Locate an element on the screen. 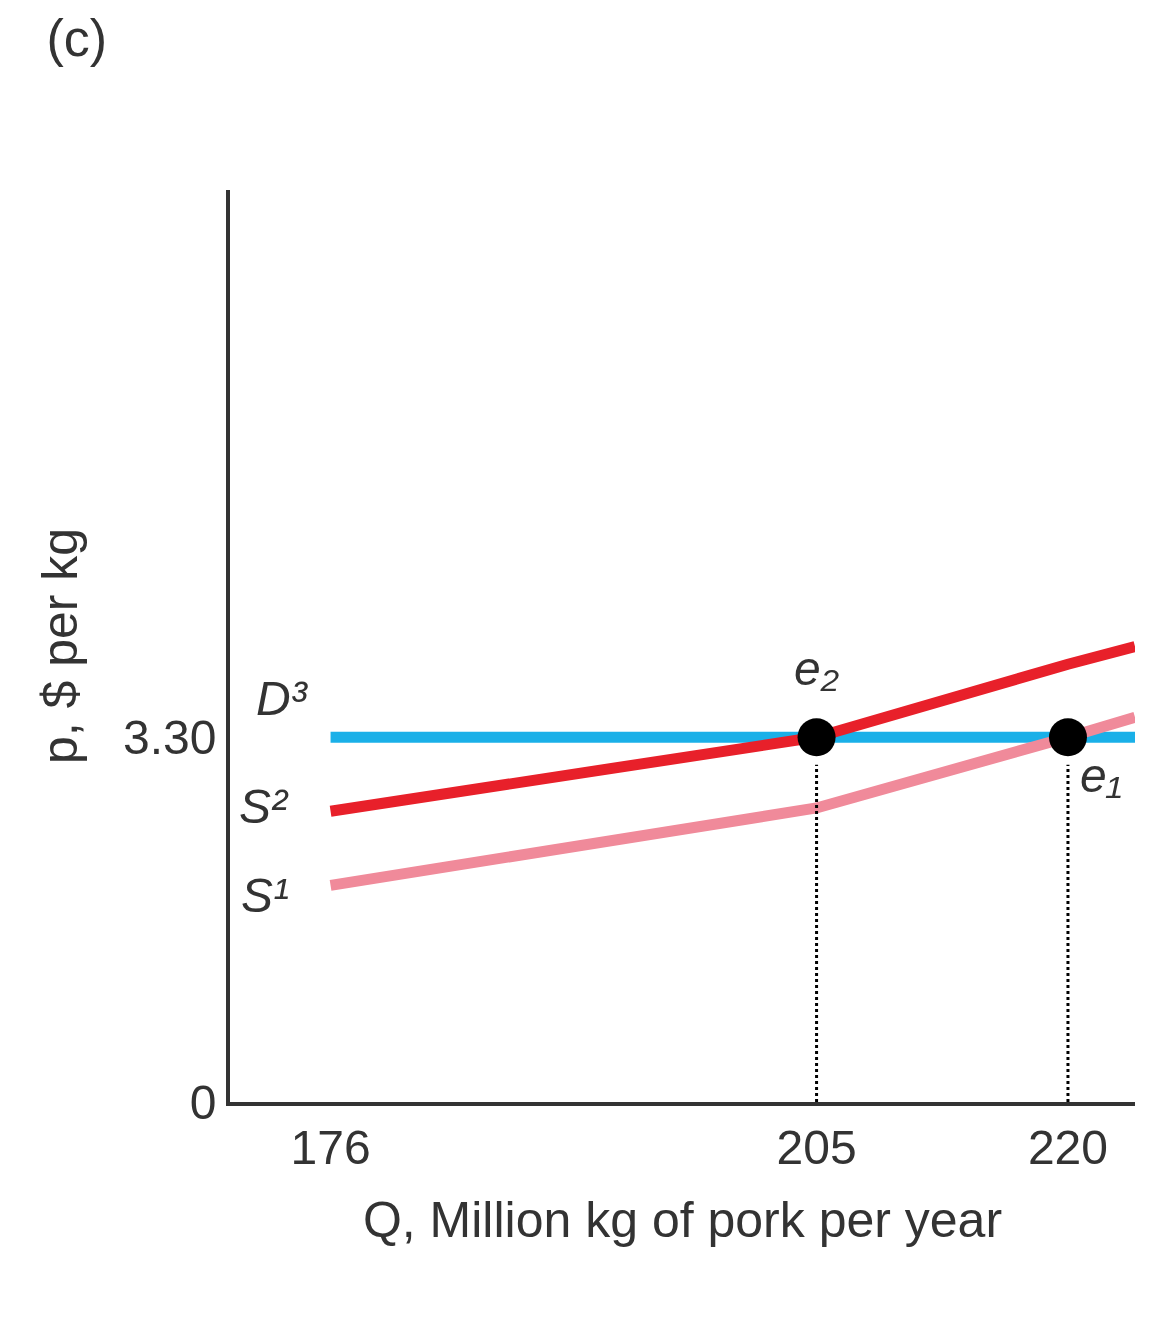 The image size is (1160, 1332). y-axis-title: p, $ per kg is located at coordinates (60, 646).